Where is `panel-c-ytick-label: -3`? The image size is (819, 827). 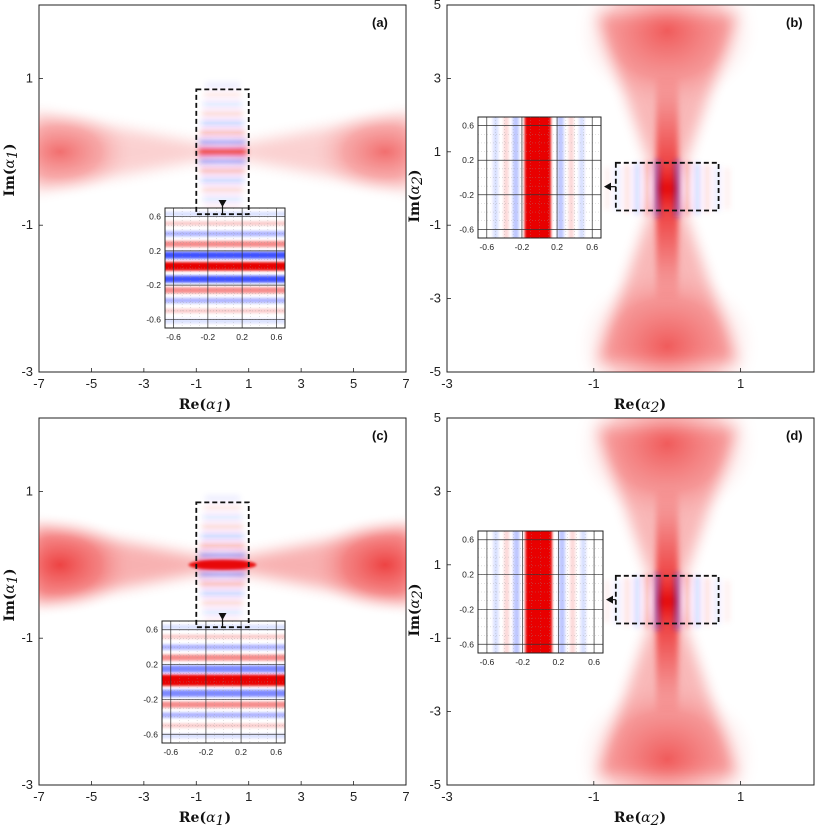 panel-c-ytick-label: -3 is located at coordinates (27, 784).